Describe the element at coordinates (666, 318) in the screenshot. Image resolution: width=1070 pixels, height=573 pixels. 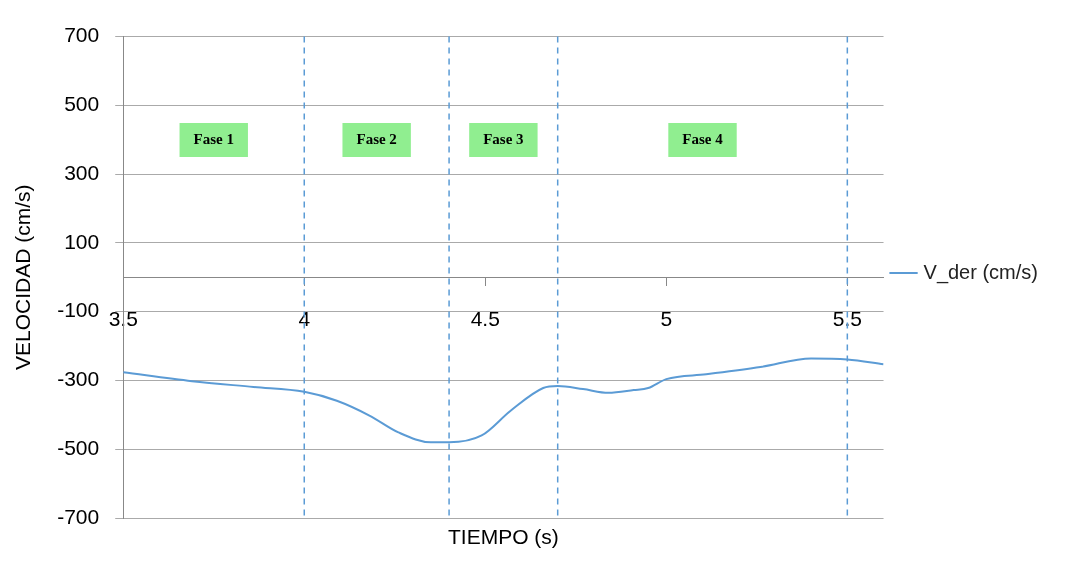
I see `x-tick-label: 5` at that location.